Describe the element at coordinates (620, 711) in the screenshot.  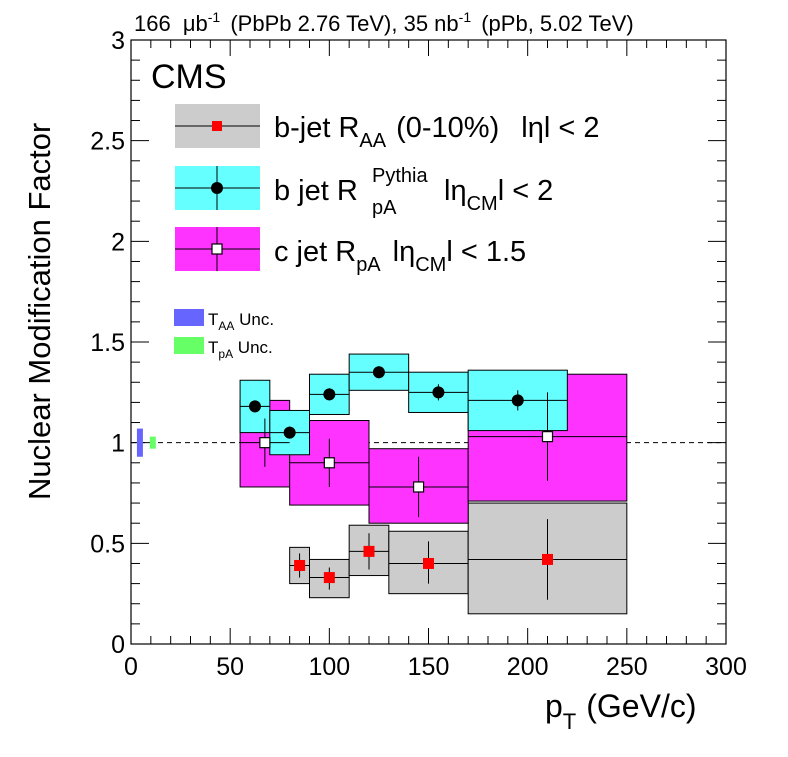
I see `x-axis-title: pT (GeV/c)` at that location.